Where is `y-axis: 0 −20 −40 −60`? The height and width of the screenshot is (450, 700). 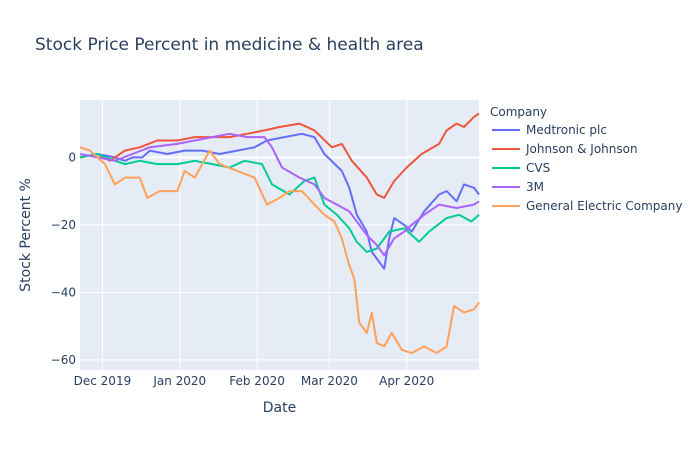
y-axis: 0 −20 −40 −60 is located at coordinates (63, 258).